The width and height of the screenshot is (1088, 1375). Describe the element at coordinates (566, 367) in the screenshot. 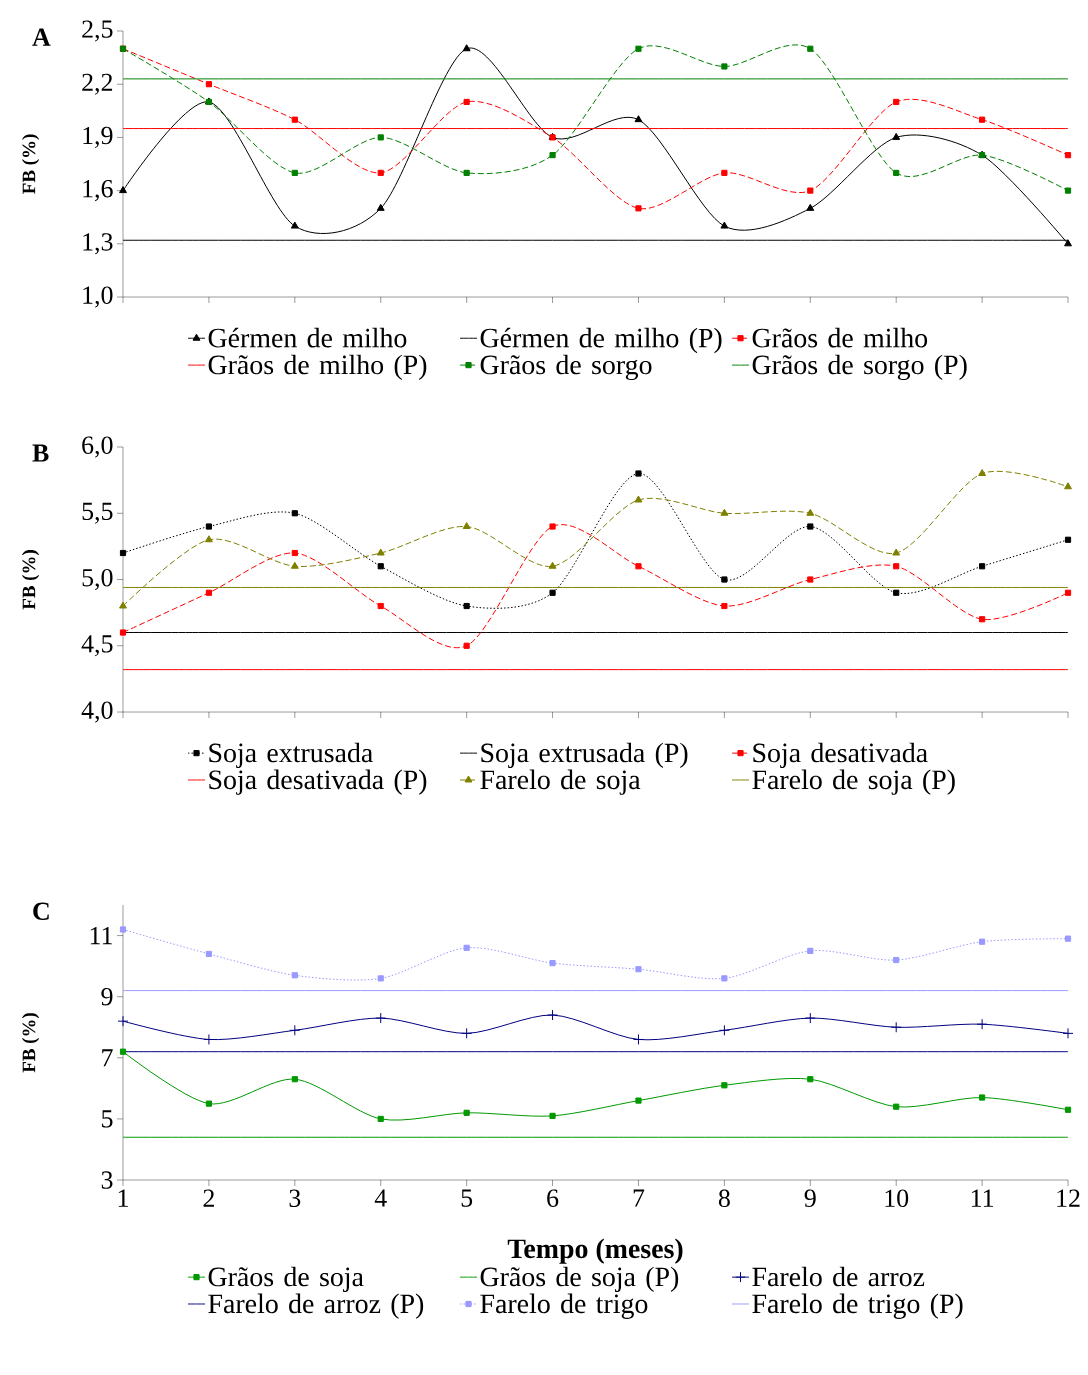

I see `legend-label: Grãos de sorgo` at that location.